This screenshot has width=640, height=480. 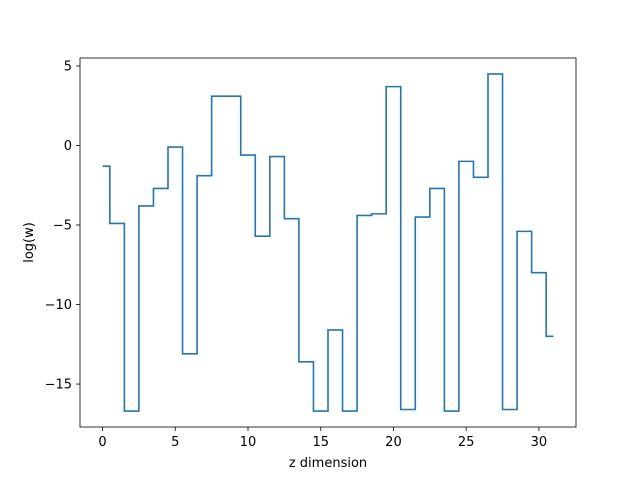 I want to click on x-tick-label: 5, so click(x=175, y=442).